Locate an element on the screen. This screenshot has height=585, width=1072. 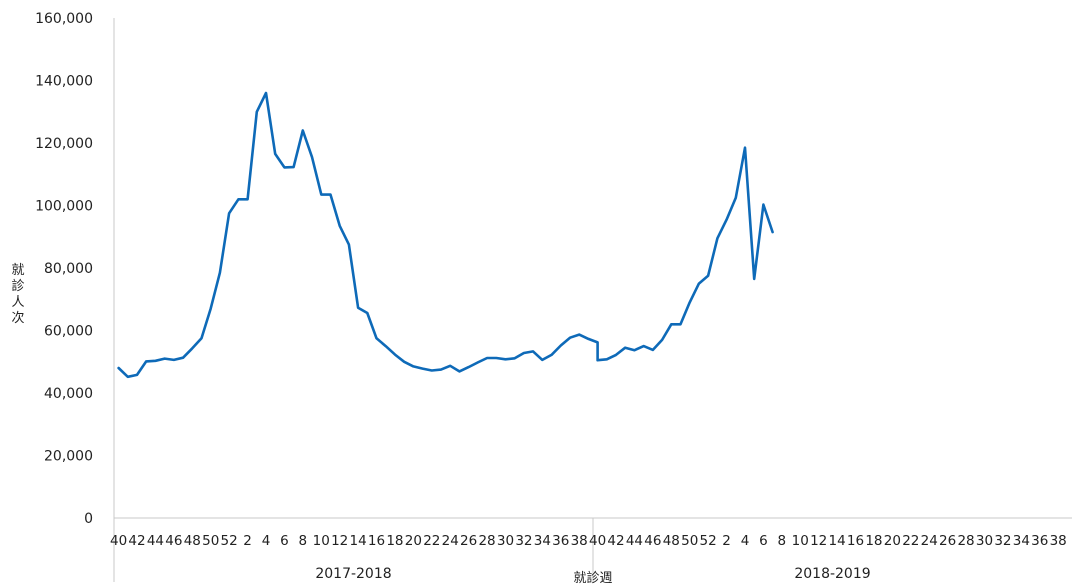
y-tick-label: 160,000 is located at coordinates (64, 19).